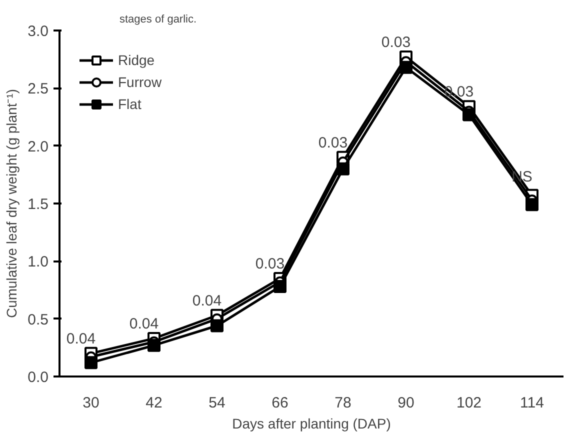  I want to click on x-tick-label: 78, so click(343, 403).